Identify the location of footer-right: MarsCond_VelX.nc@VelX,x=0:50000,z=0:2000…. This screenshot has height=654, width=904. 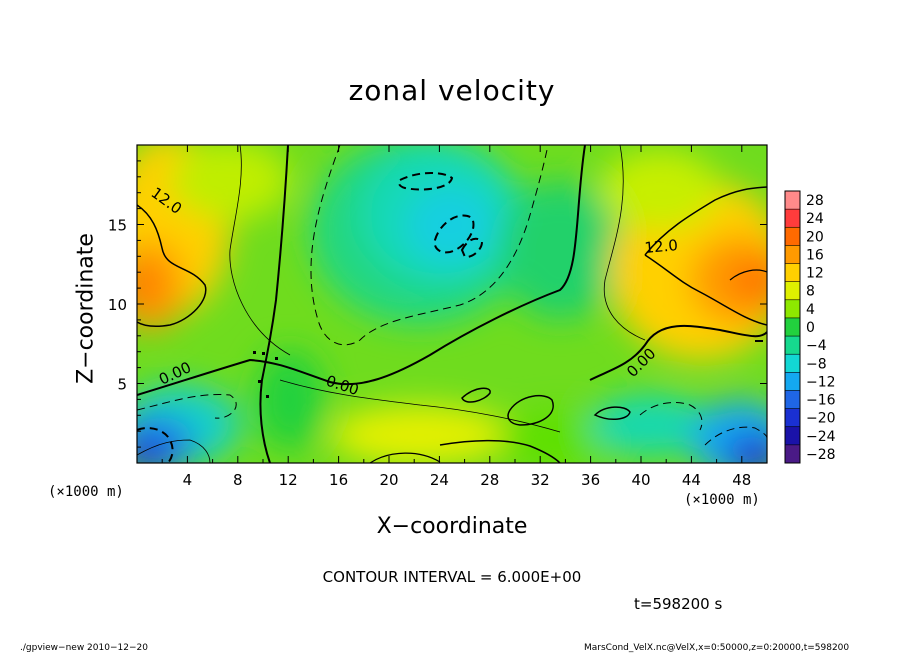
(717, 648).